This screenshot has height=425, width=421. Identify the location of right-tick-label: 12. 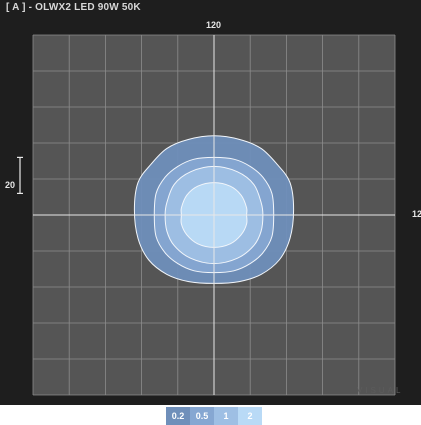
(416, 214).